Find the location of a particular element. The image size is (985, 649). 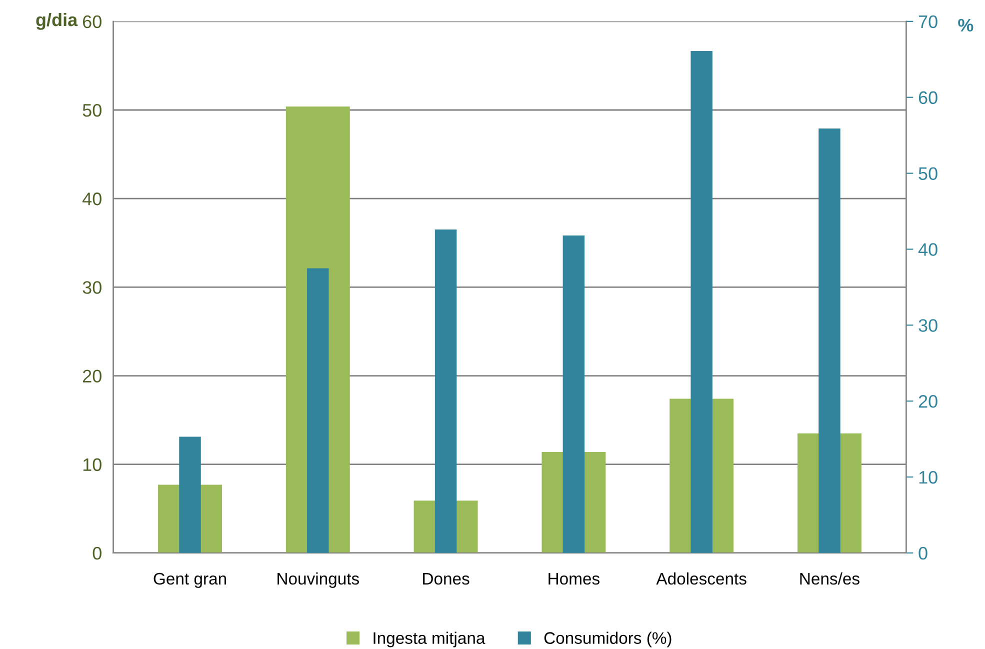

y2-tick-label: 40 is located at coordinates (928, 249).